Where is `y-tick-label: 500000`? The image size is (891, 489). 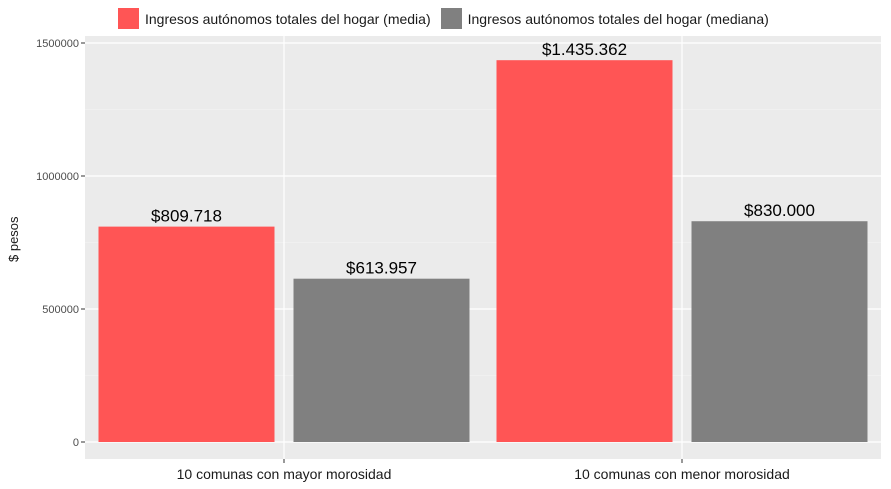
y-tick-label: 500000 is located at coordinates (60, 310).